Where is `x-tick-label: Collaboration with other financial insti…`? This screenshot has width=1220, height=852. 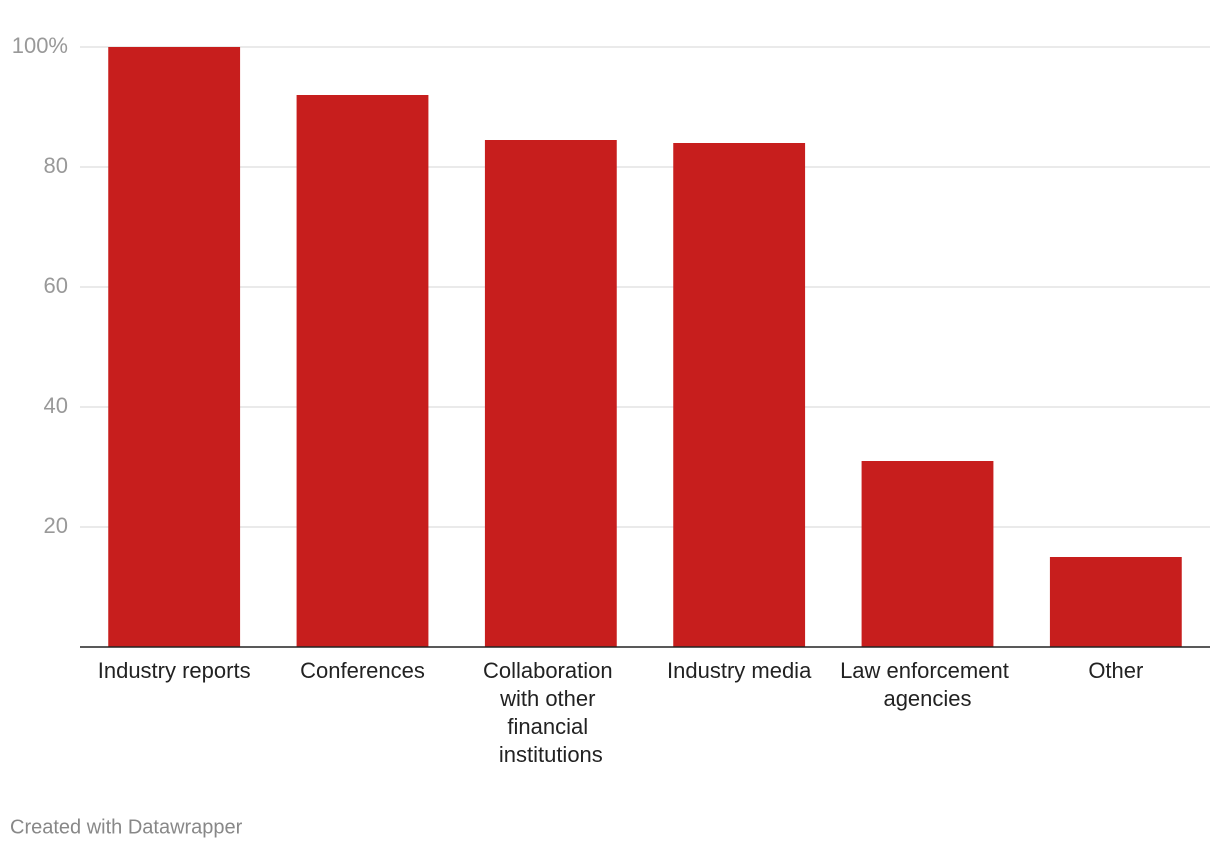
x-tick-label: Collaboration with other financial insti… is located at coordinates (551, 712).